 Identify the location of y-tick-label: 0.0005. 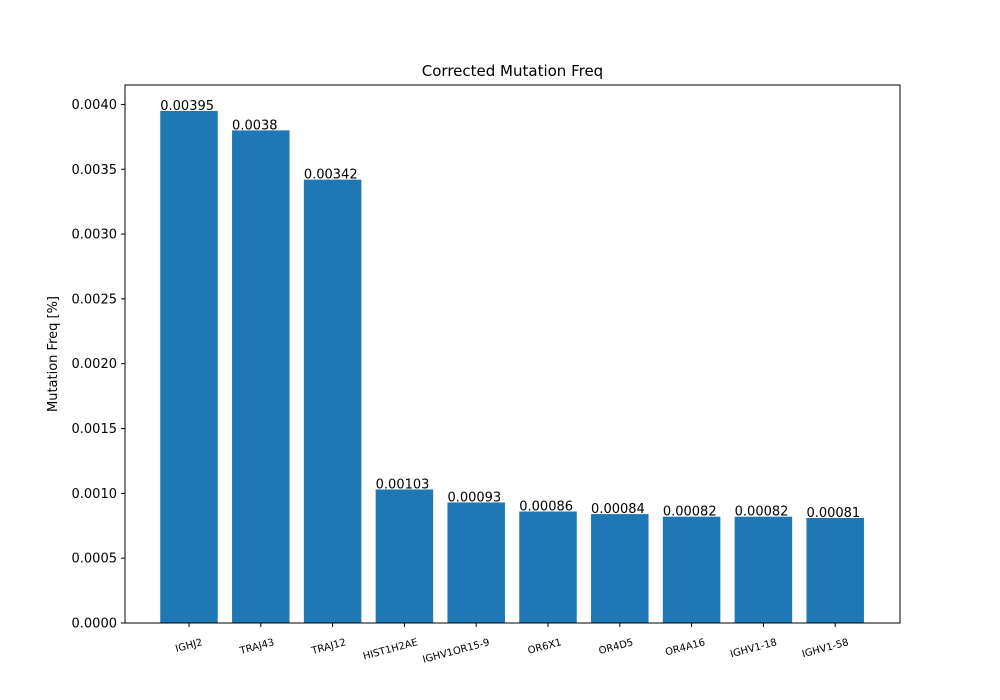
(95, 559).